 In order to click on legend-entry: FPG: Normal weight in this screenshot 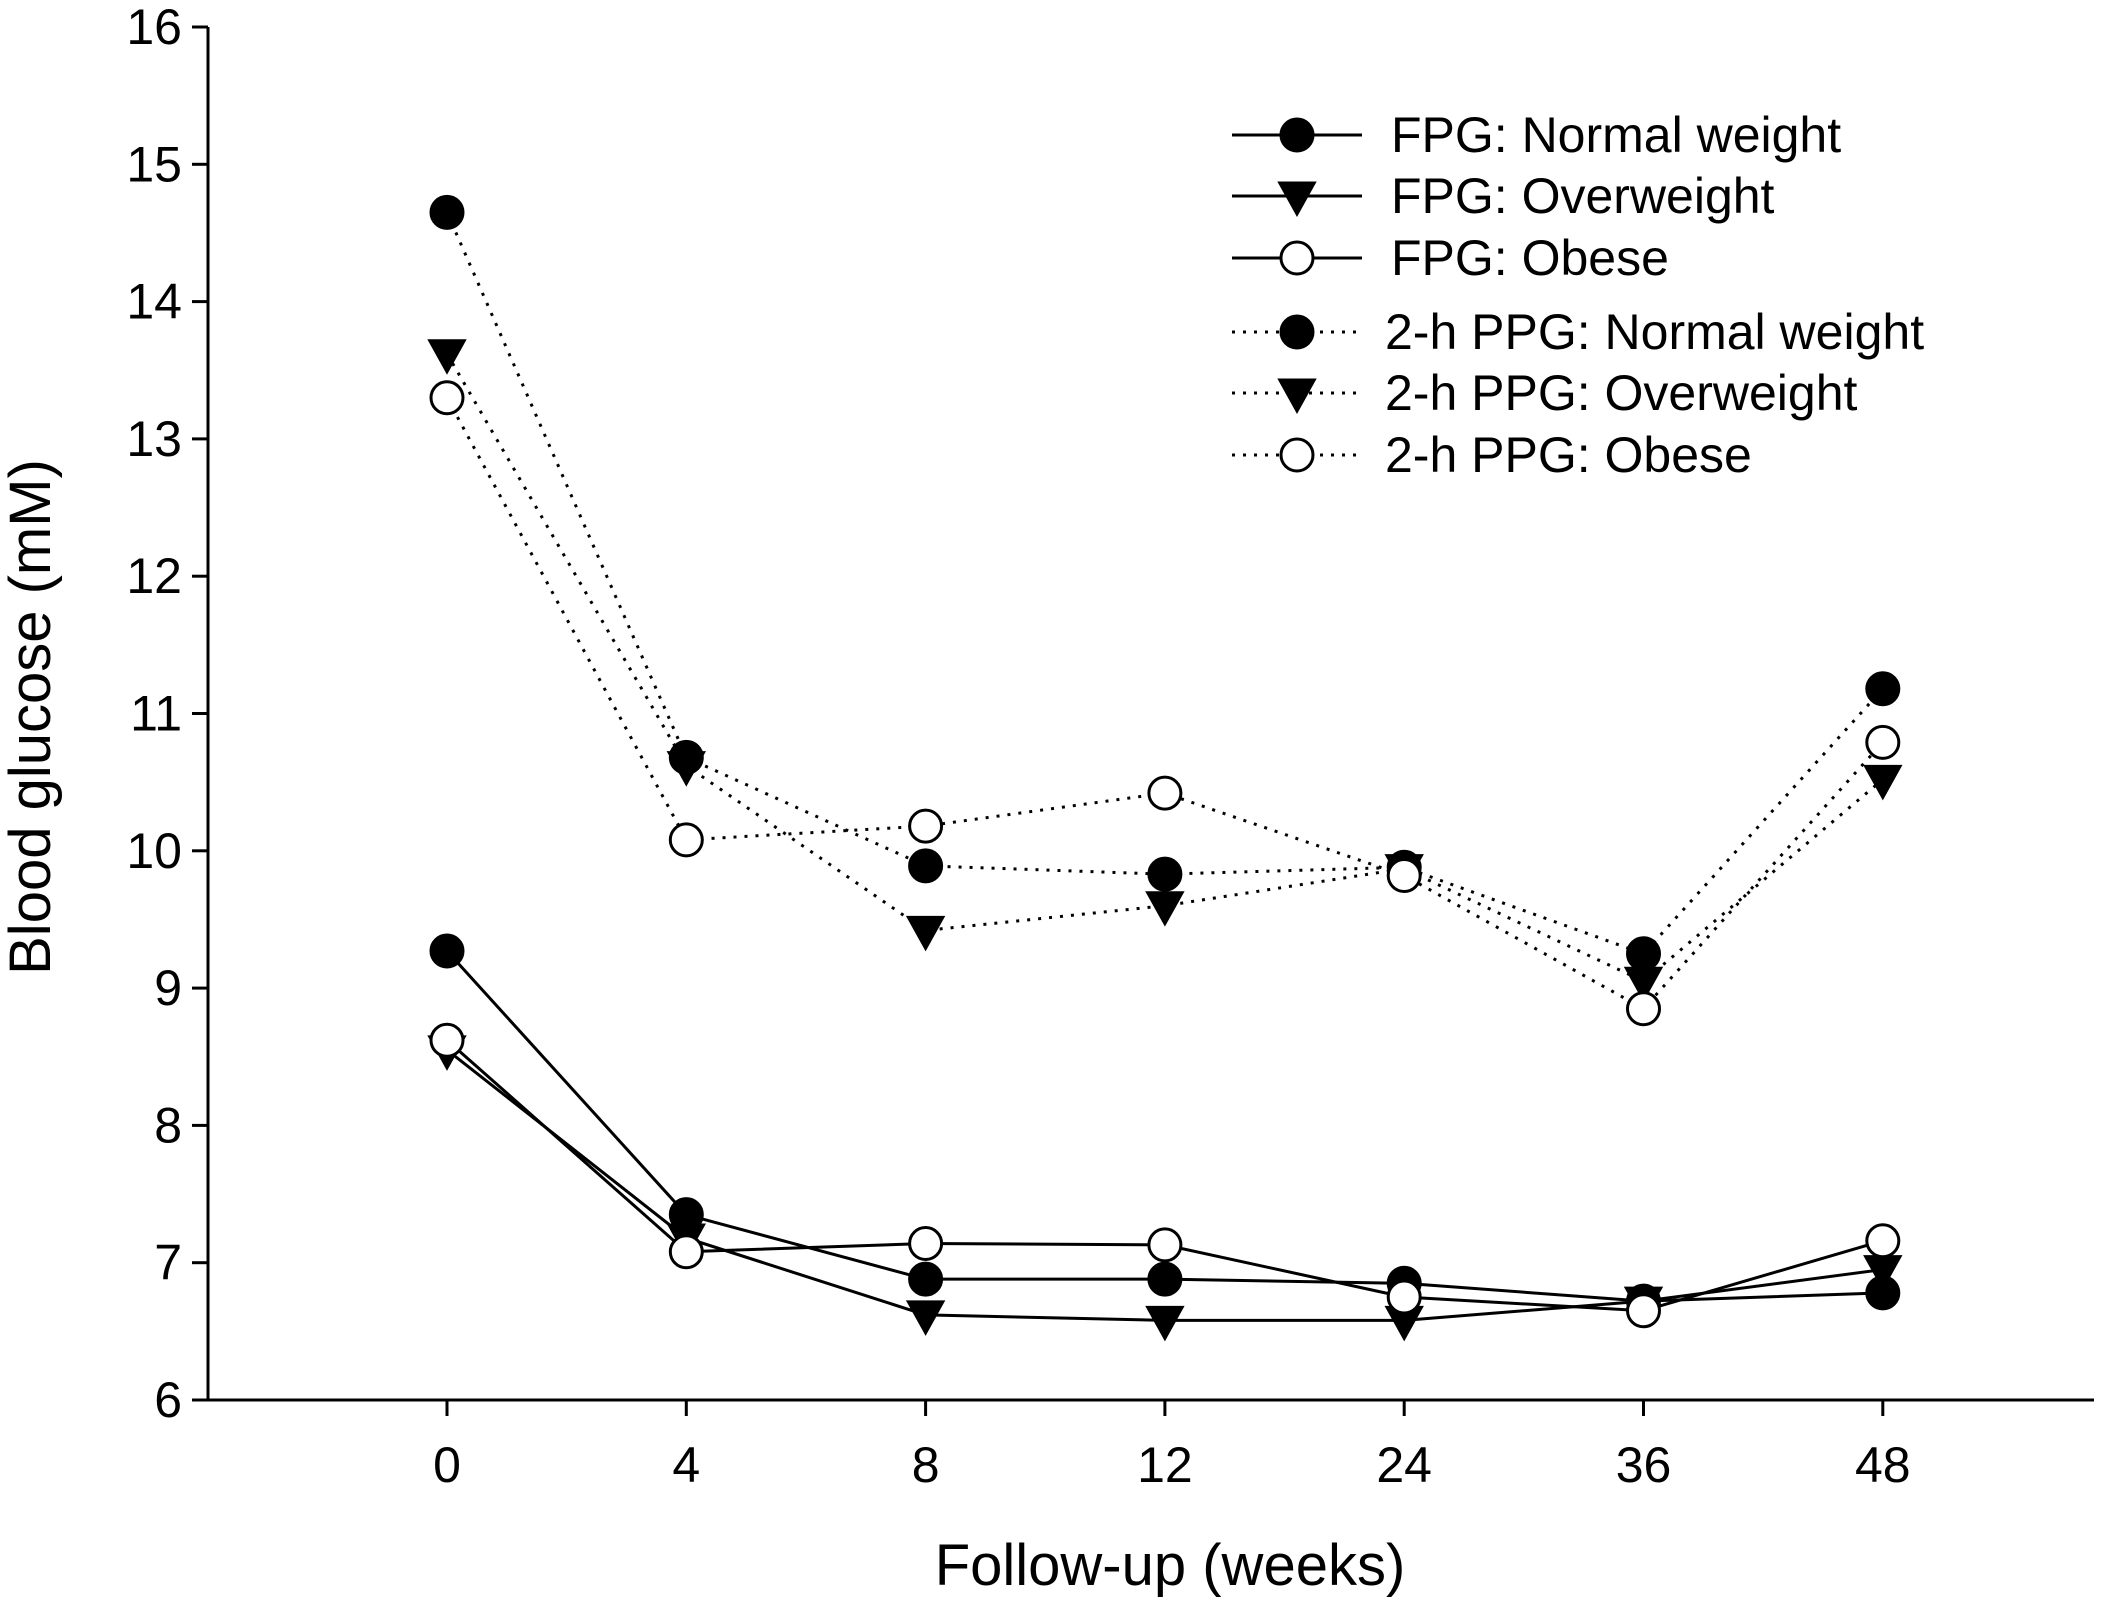, I will do `click(1536, 135)`.